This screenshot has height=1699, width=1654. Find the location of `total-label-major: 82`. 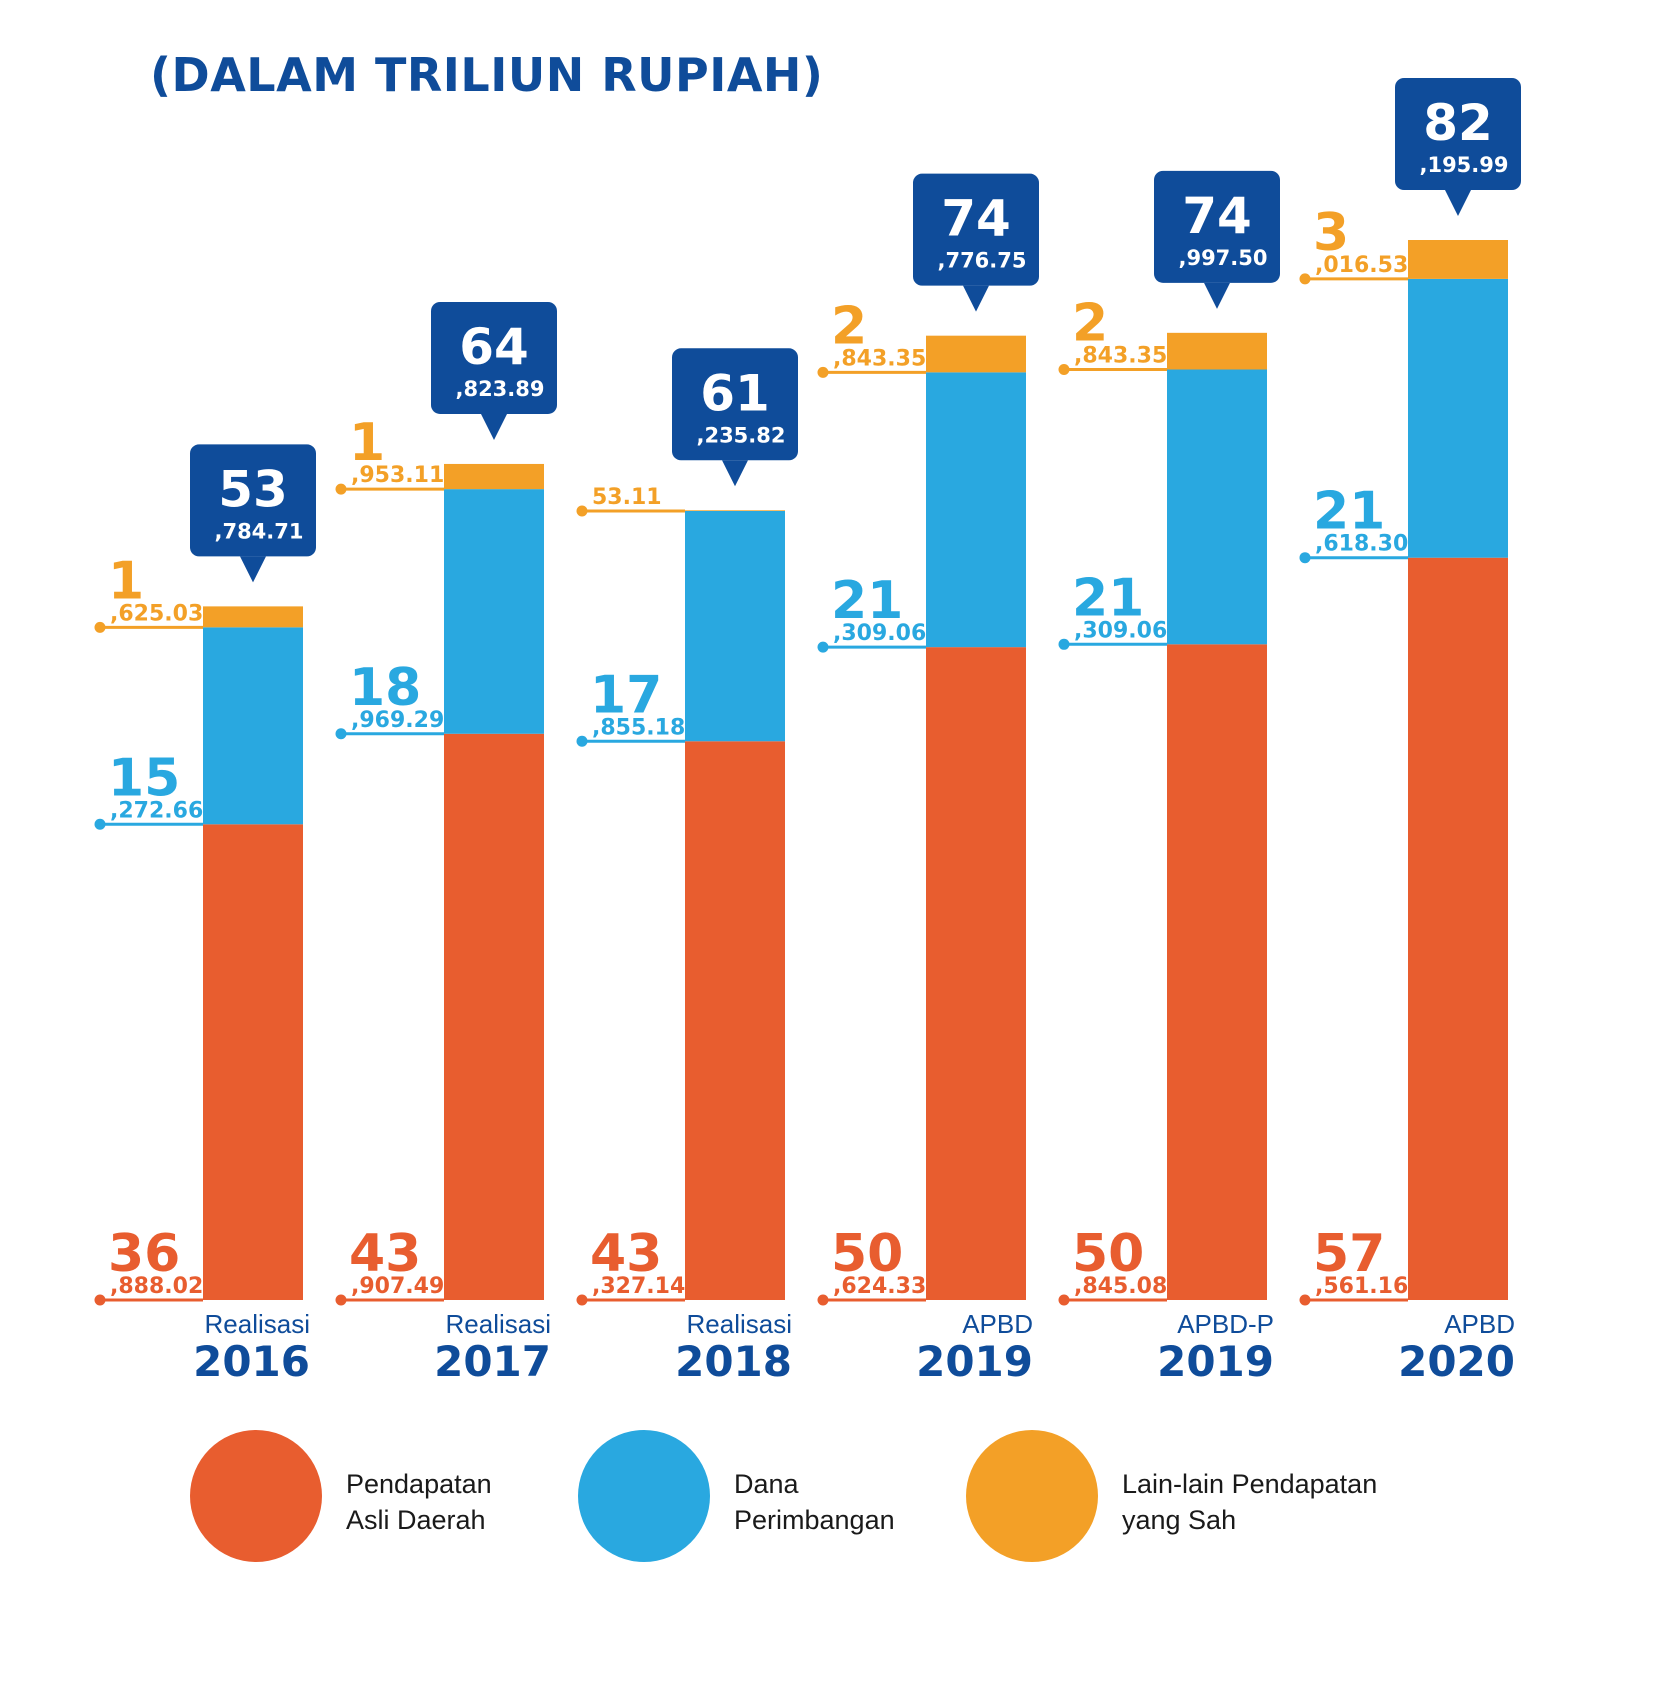

total-label-major: 82 is located at coordinates (1458, 123).